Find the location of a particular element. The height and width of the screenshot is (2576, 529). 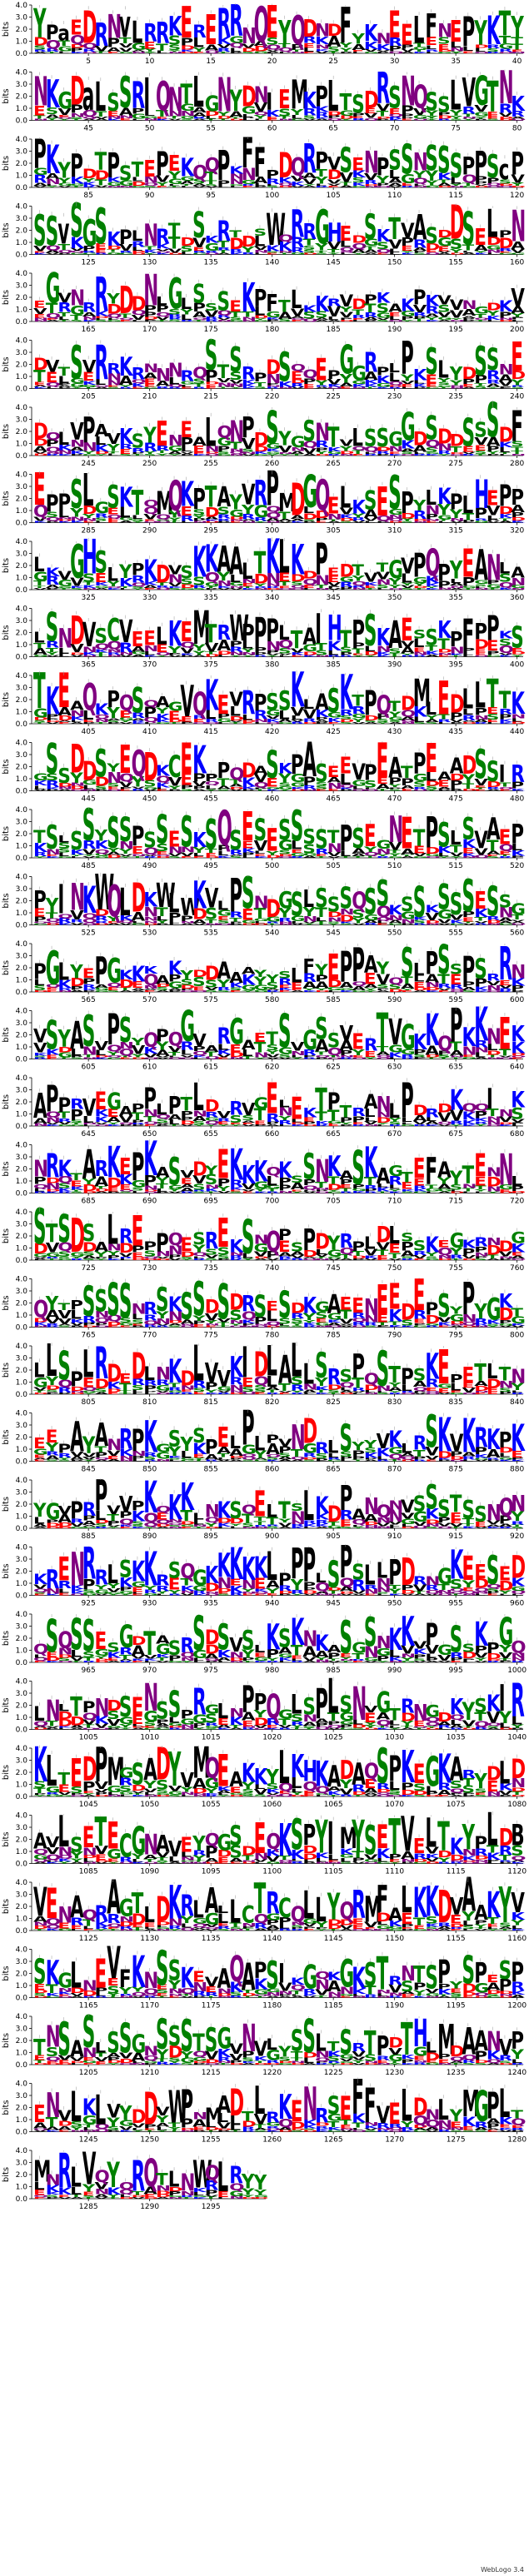

x-tick-label: 490 is located at coordinates (149, 866).